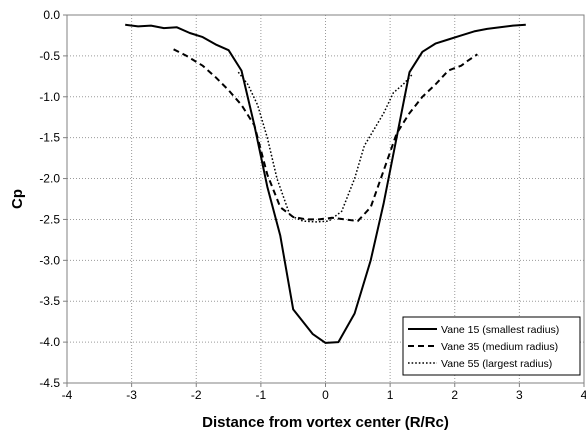  Describe the element at coordinates (49, 301) in the screenshot. I see `y-tick-label: -3.5` at that location.